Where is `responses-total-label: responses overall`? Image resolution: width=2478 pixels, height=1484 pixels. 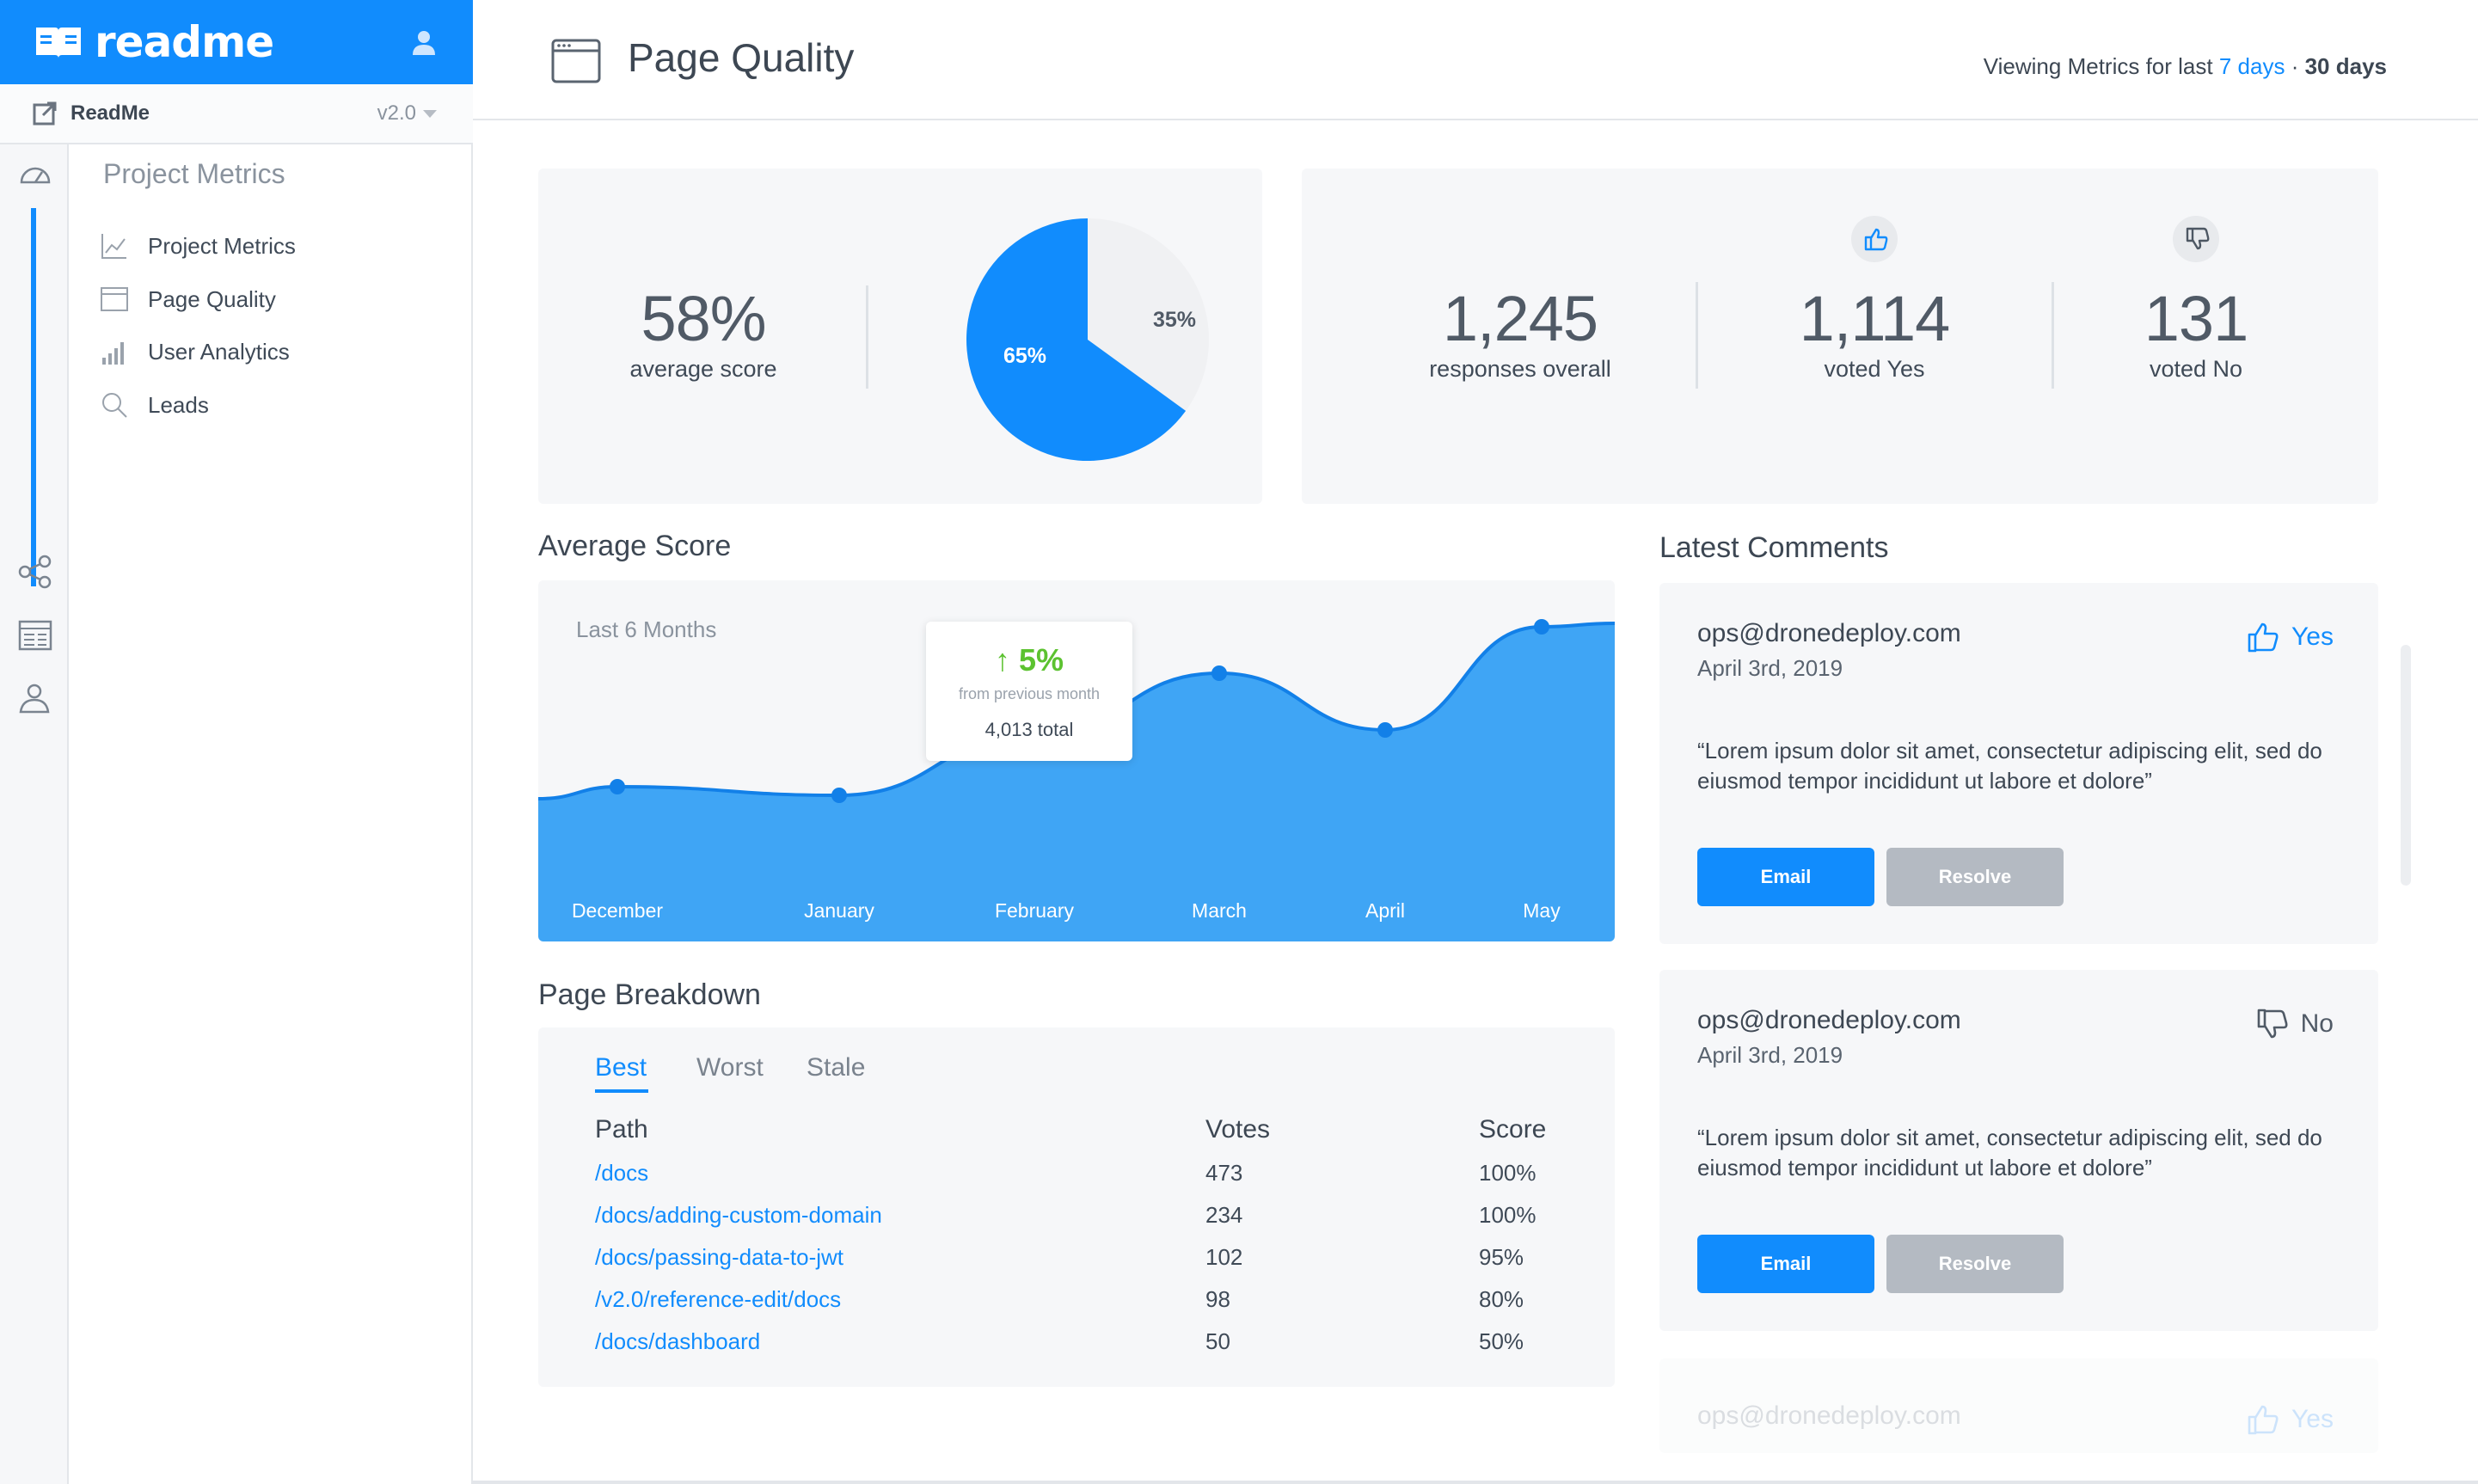 responses-total-label: responses overall is located at coordinates (1520, 369).